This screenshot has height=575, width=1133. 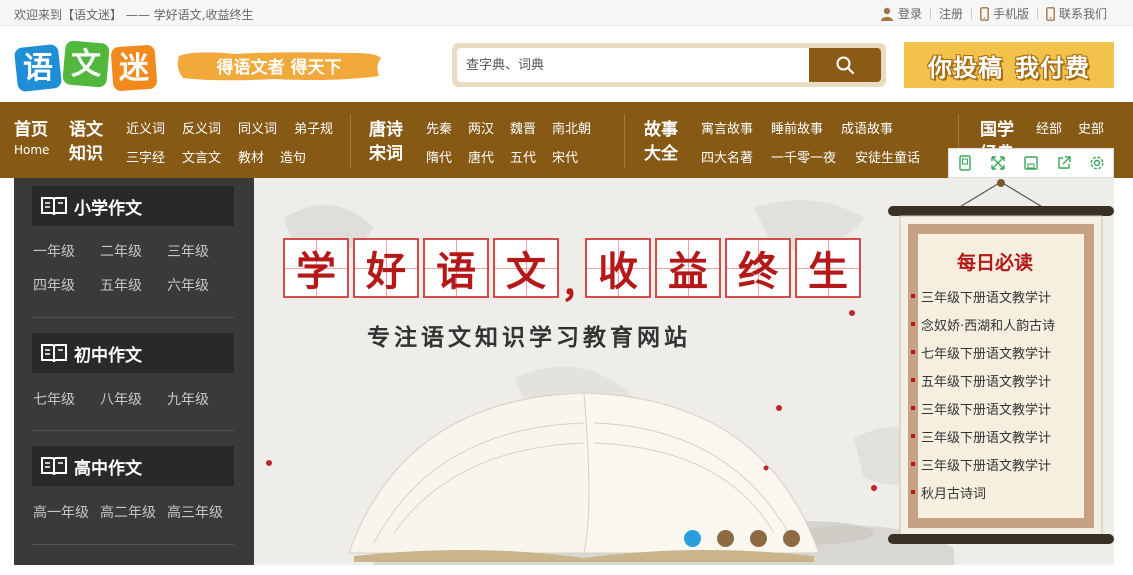 What do you see at coordinates (526, 268) in the screenshot?
I see `slogan-char: 文` at bounding box center [526, 268].